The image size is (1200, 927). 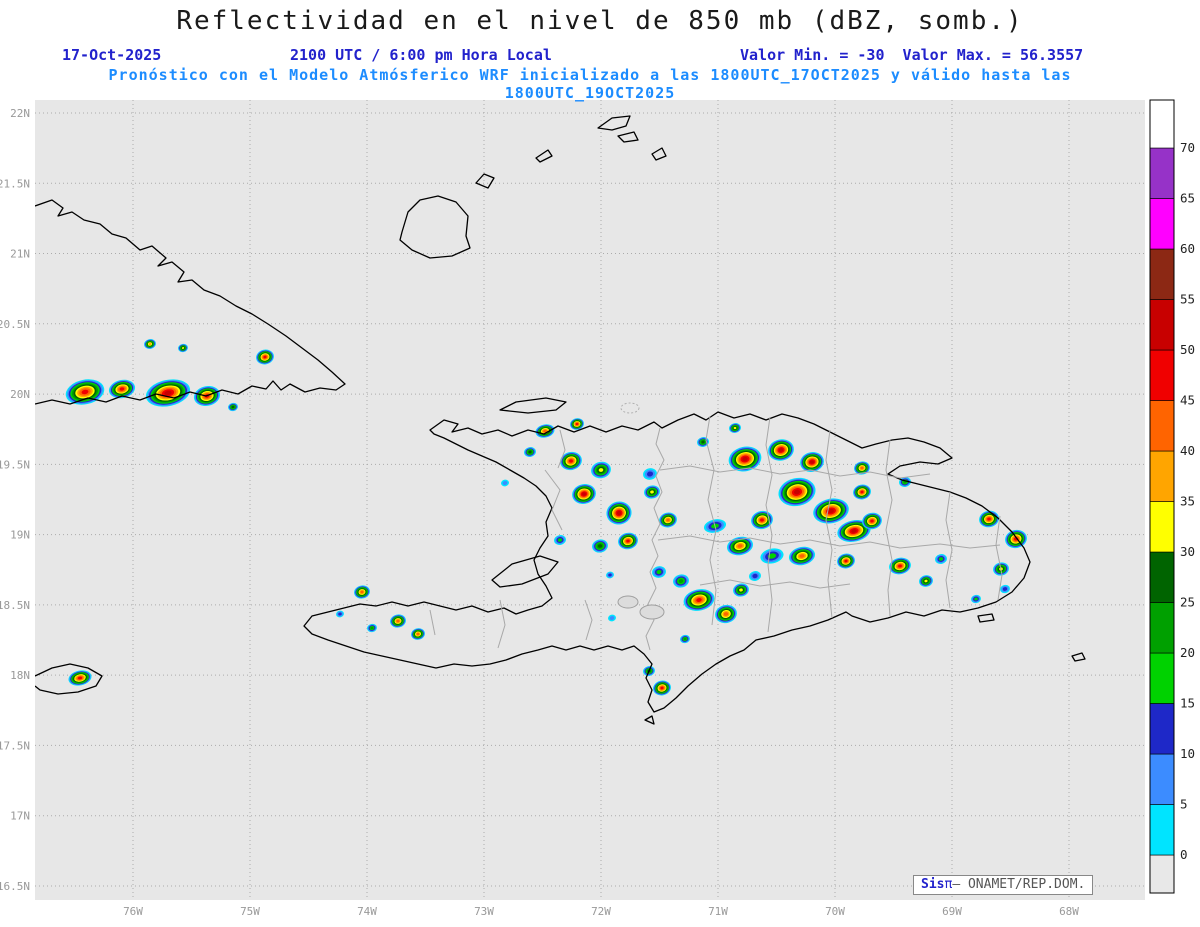 What do you see at coordinates (716, 526) in the screenshot?
I see `province-borders` at bounding box center [716, 526].